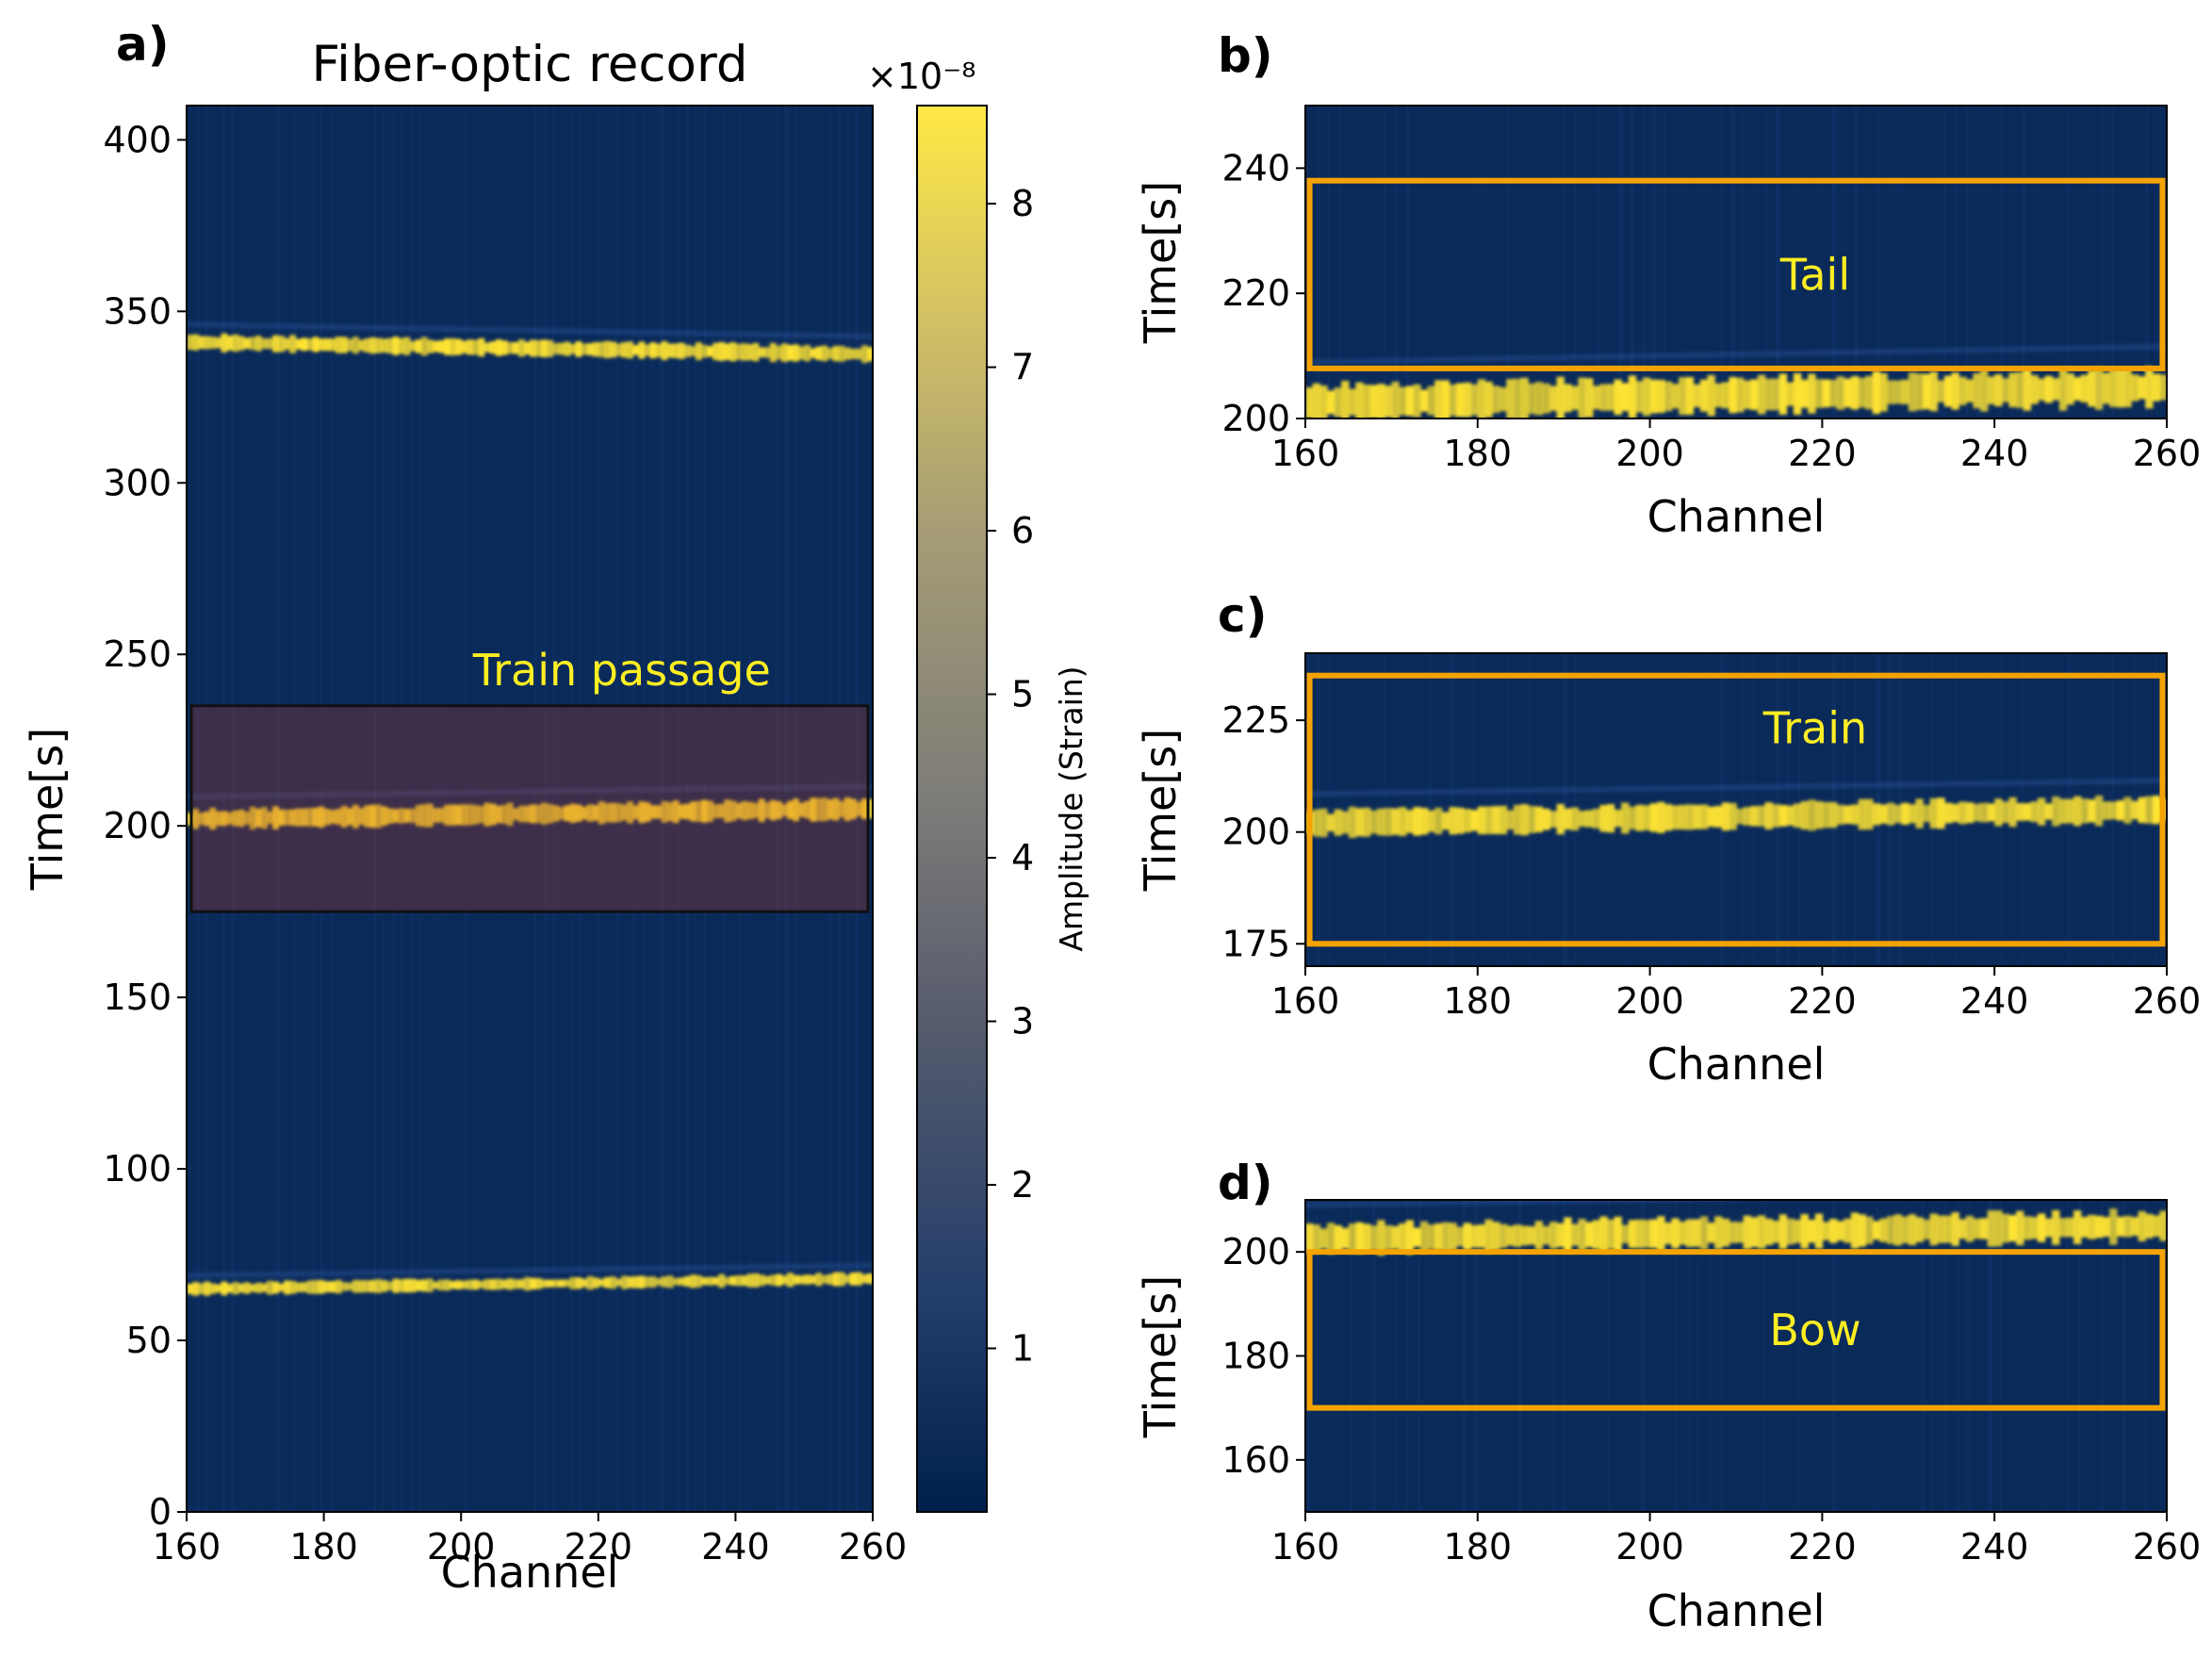 This screenshot has width=2212, height=1658. Describe the element at coordinates (530, 64) in the screenshot. I see `panel-a-title: Fiber-optic record` at that location.